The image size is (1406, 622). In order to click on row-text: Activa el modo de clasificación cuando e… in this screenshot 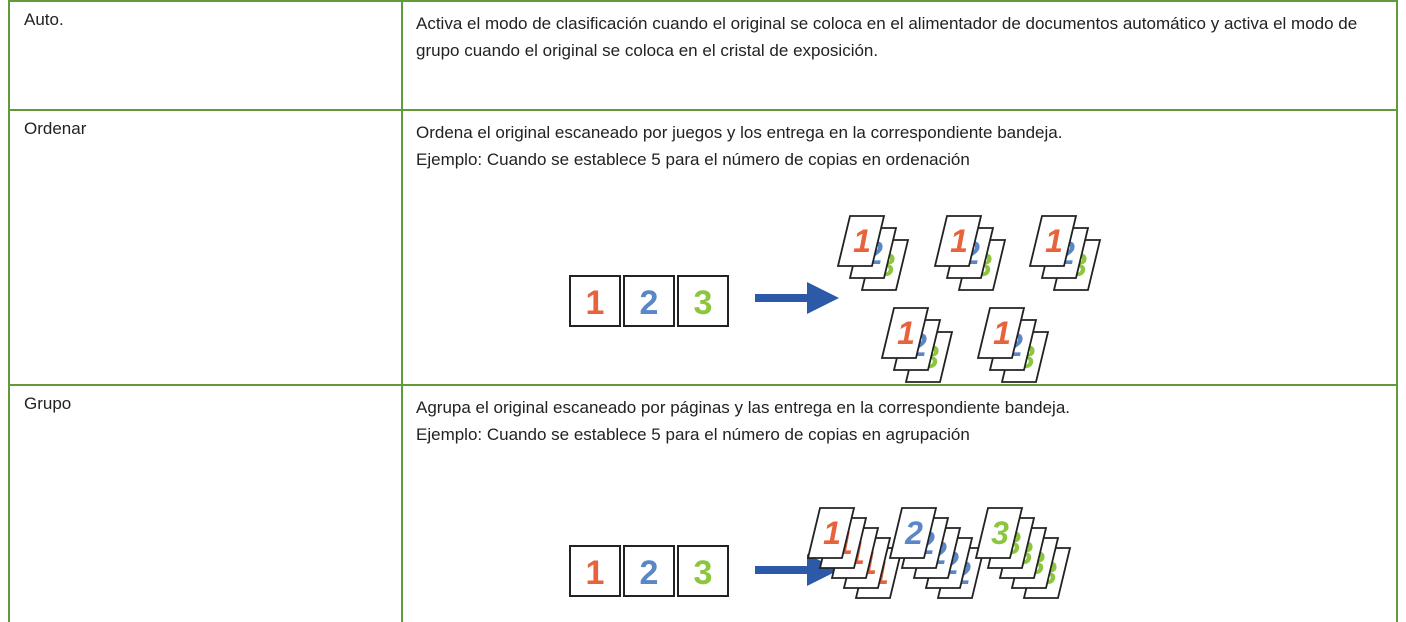, I will do `click(896, 37)`.